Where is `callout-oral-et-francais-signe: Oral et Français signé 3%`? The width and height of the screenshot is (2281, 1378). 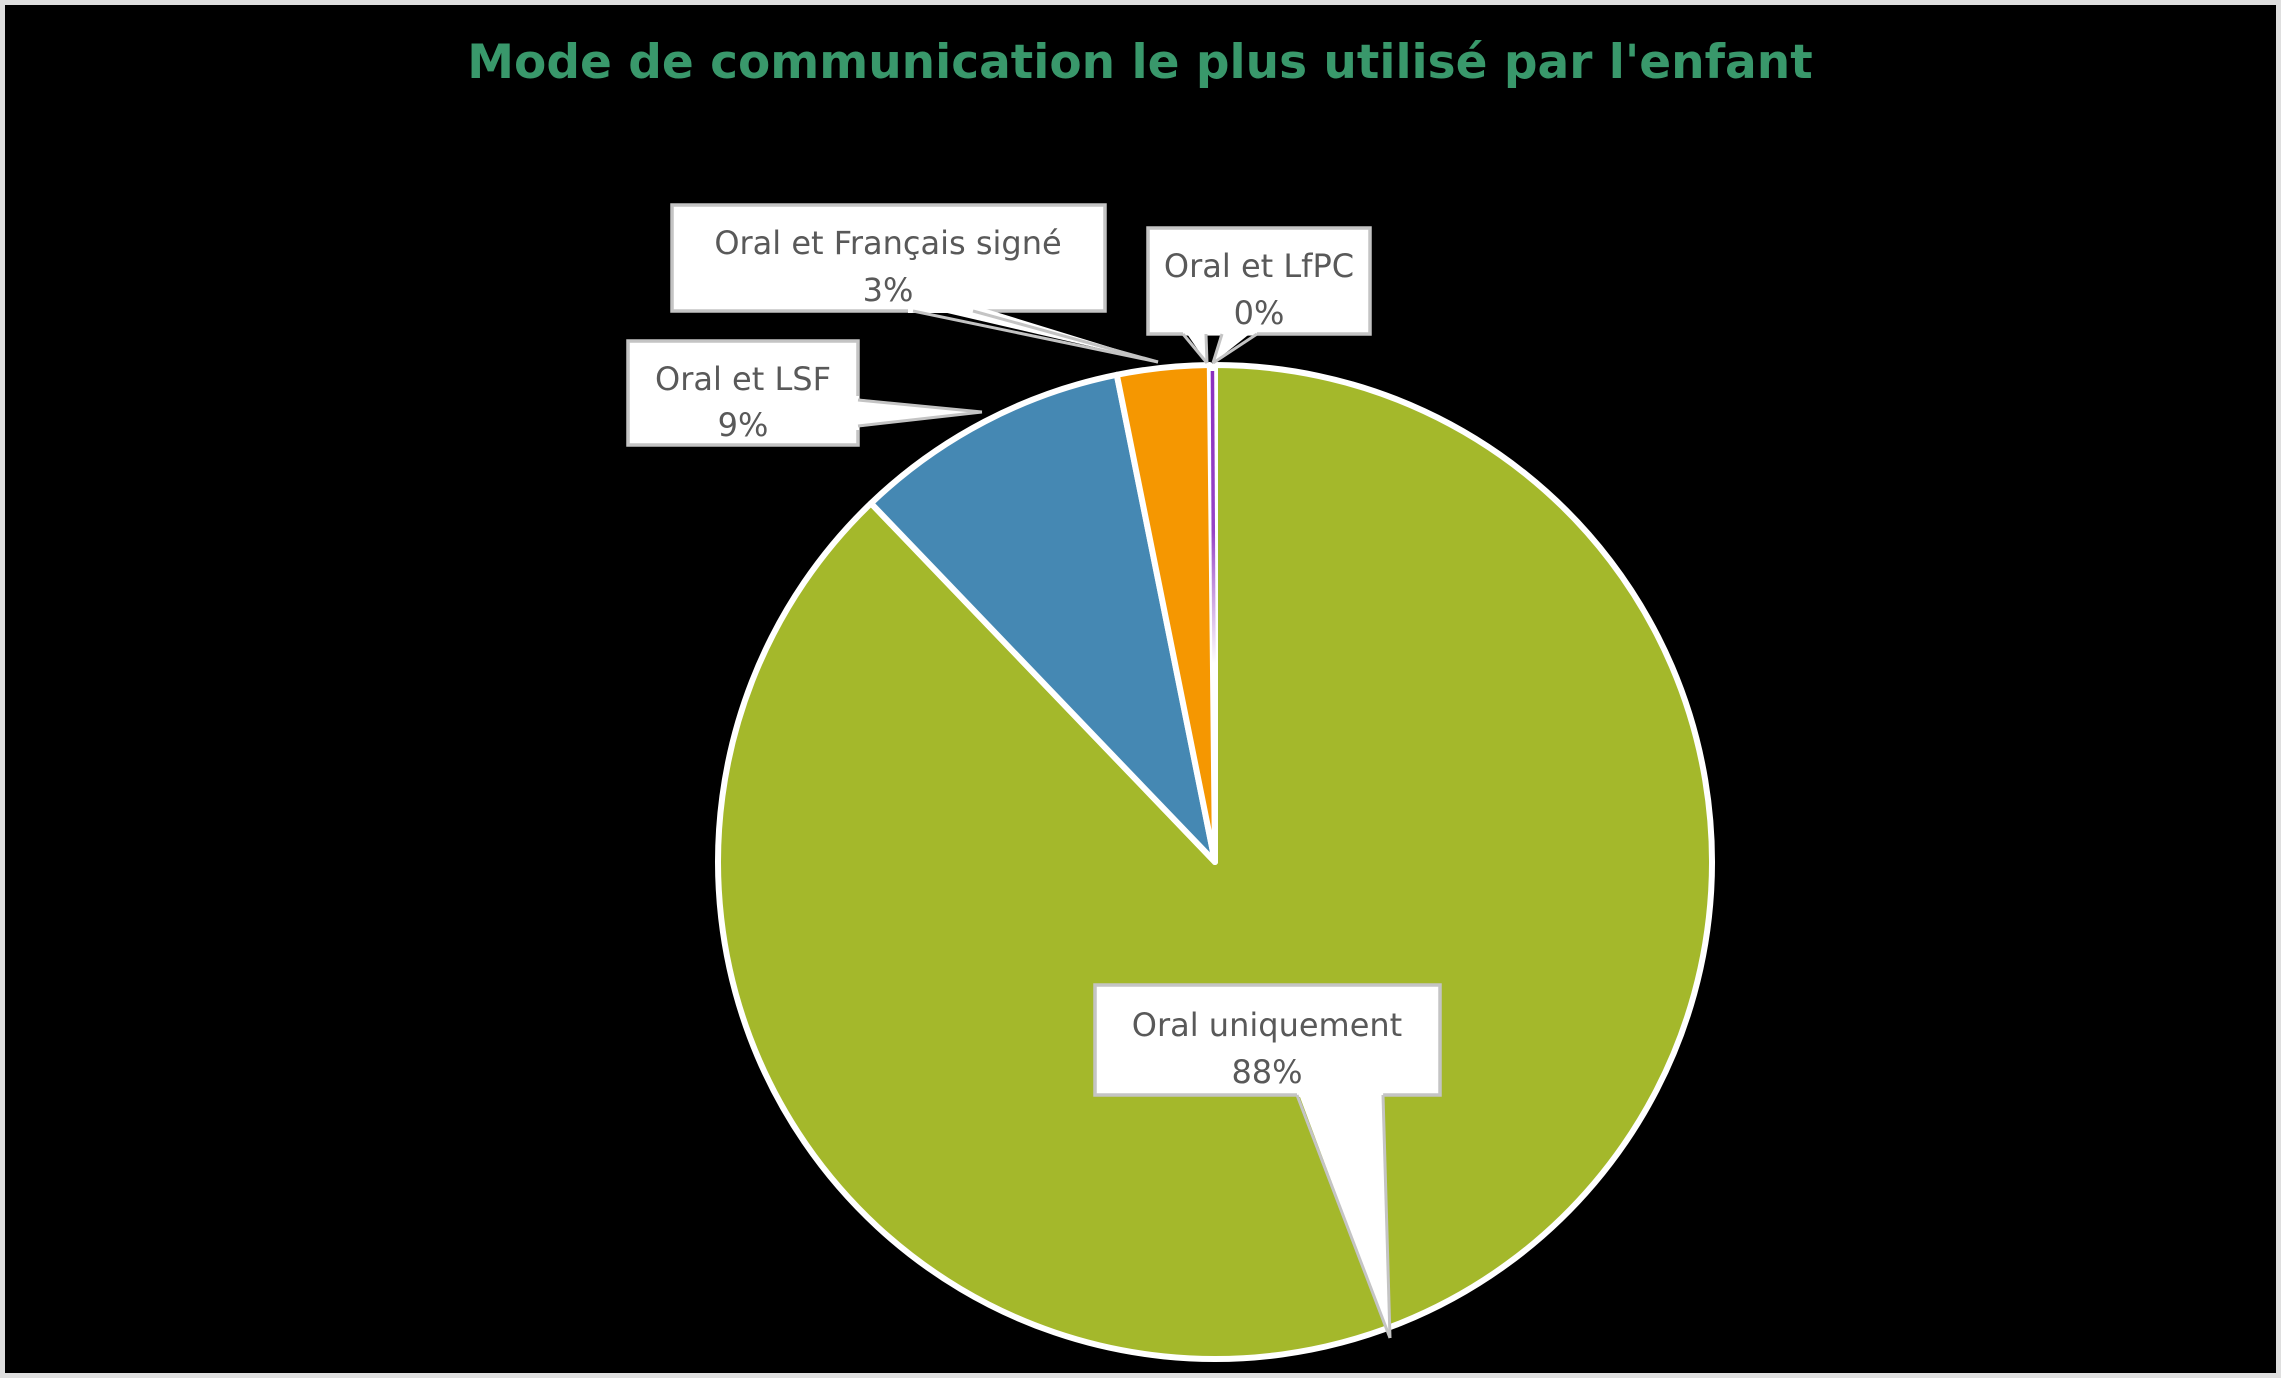 callout-oral-et-francais-signe: Oral et Français signé 3% is located at coordinates (914, 283).